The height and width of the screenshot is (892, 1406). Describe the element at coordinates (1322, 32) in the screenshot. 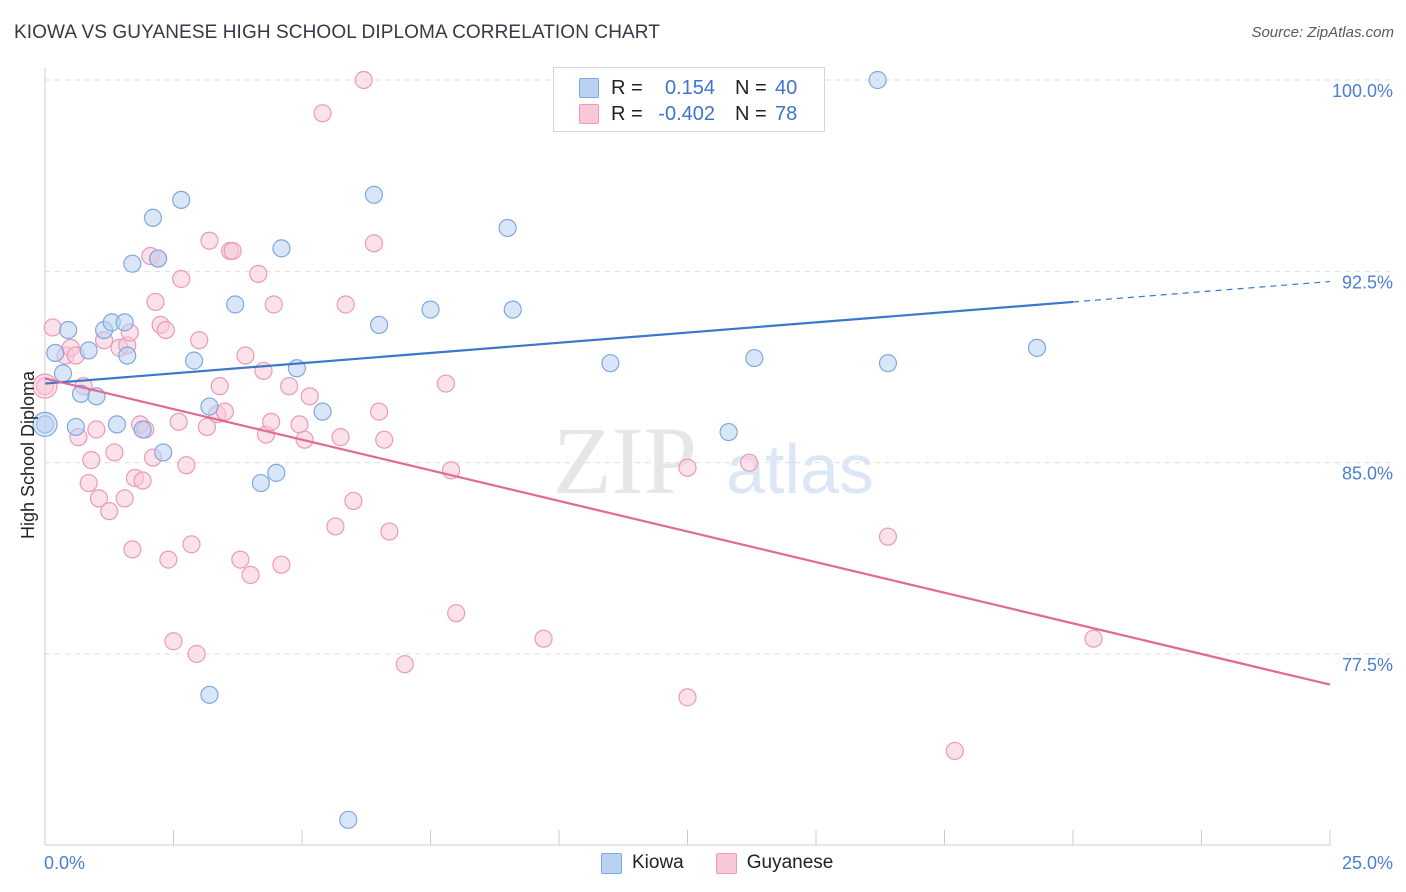

I see `source-label: Source: ZipAtlas.com` at that location.